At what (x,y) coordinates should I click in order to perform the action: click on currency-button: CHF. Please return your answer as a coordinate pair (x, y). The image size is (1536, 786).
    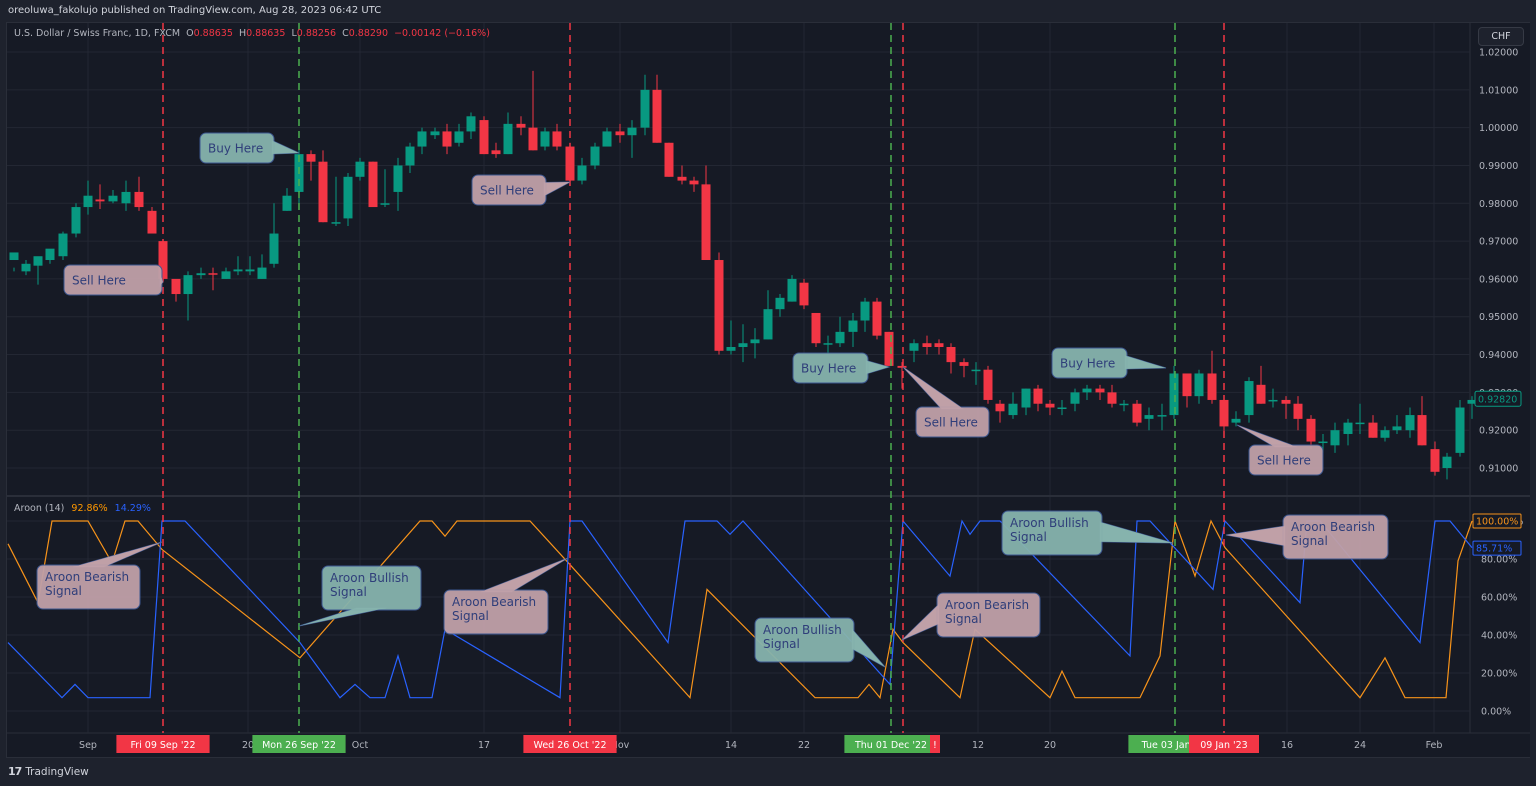
    Looking at the image, I should click on (1501, 36).